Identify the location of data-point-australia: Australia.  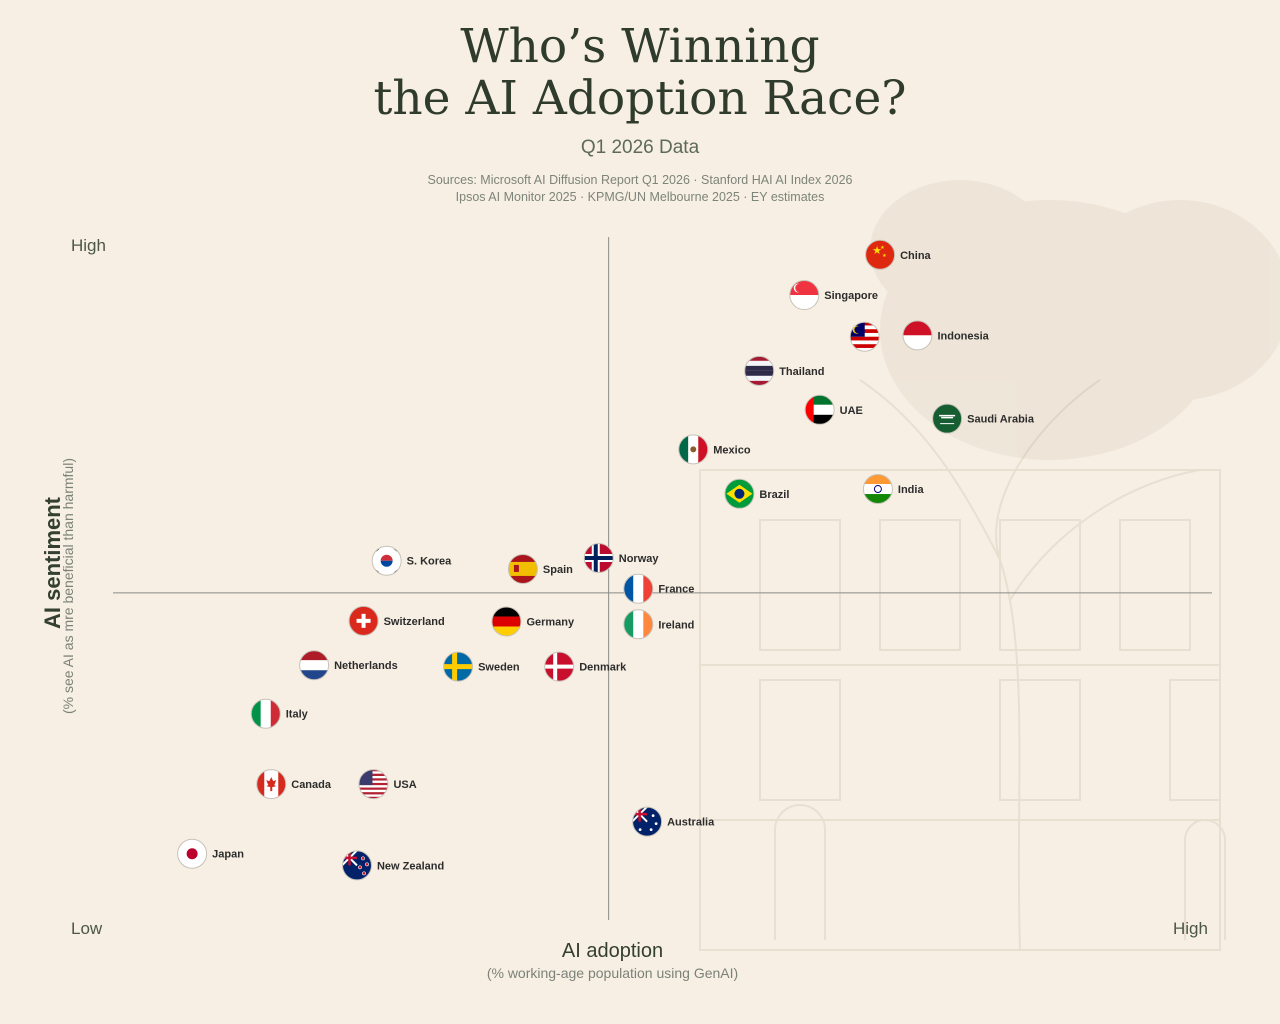
(673, 821).